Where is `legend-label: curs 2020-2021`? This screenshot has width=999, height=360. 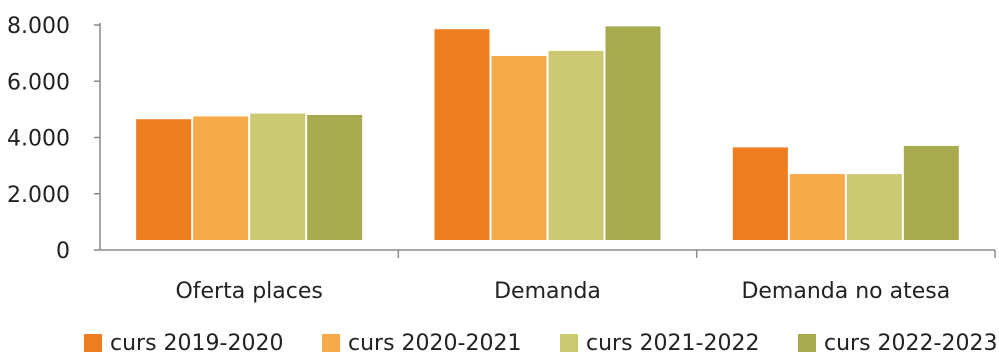 legend-label: curs 2020-2021 is located at coordinates (435, 343).